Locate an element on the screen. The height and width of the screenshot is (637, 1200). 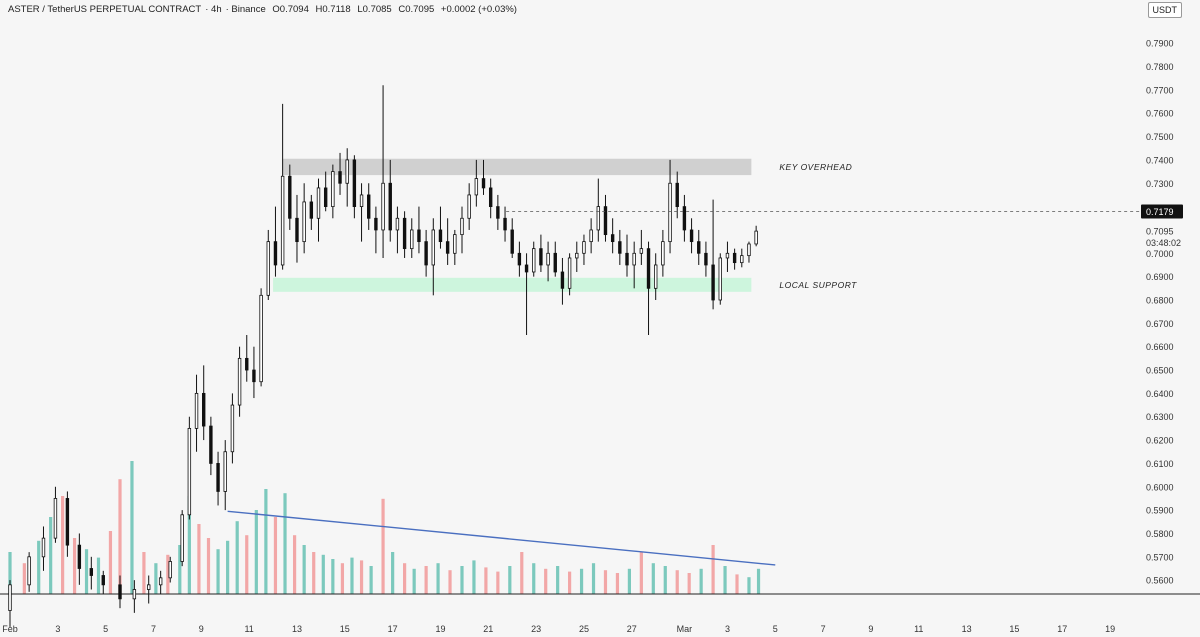
y-tick-label: 0.6100 is located at coordinates (1160, 464).